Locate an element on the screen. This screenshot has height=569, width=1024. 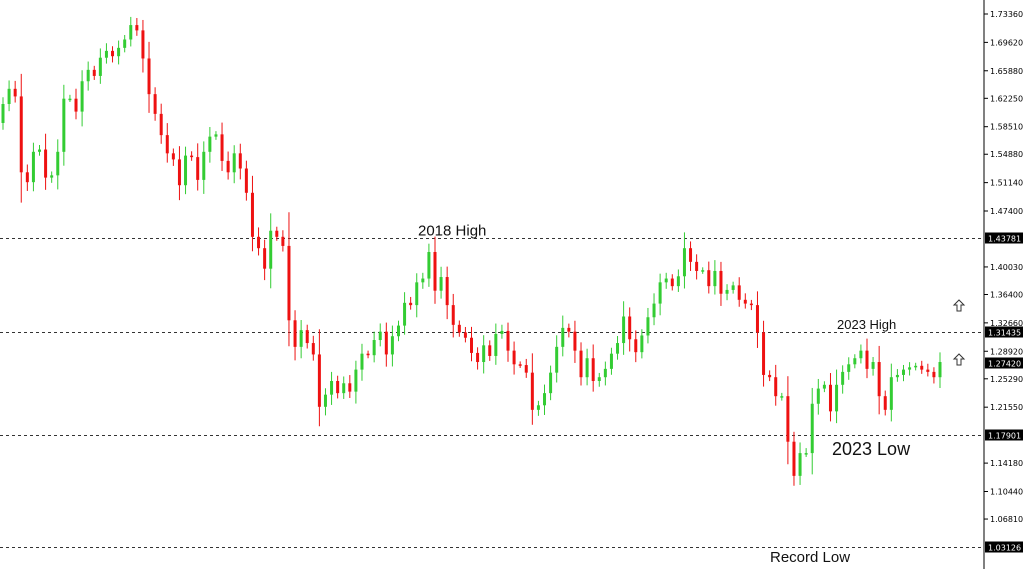
y-tick-label: 1.51140 is located at coordinates (1006, 183).